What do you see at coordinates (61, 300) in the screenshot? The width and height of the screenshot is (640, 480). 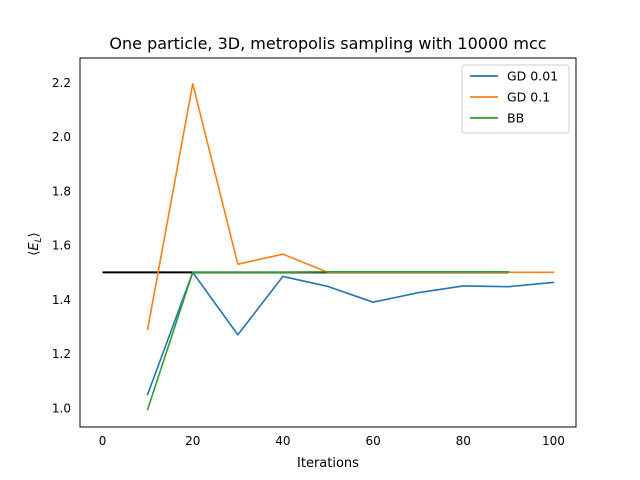 I see `y-tick-label: 1.4` at bounding box center [61, 300].